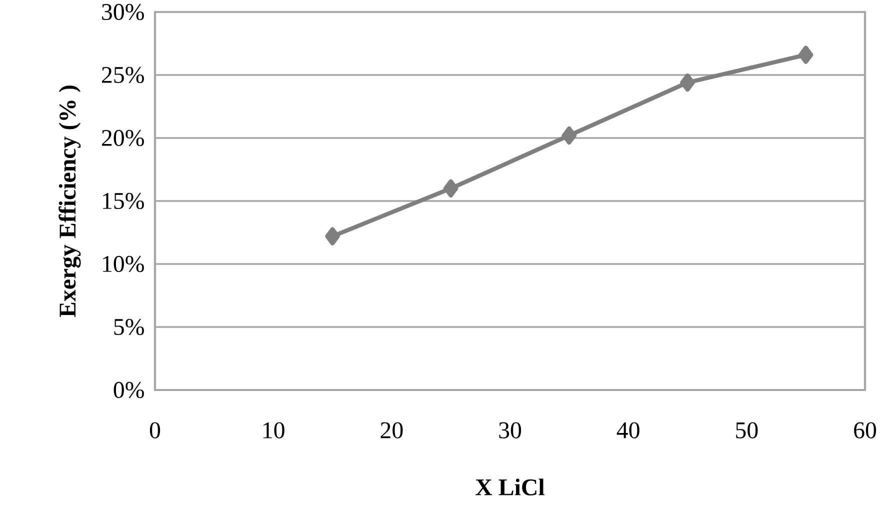  Describe the element at coordinates (123, 12) in the screenshot. I see `y-tick-label: 30%` at that location.